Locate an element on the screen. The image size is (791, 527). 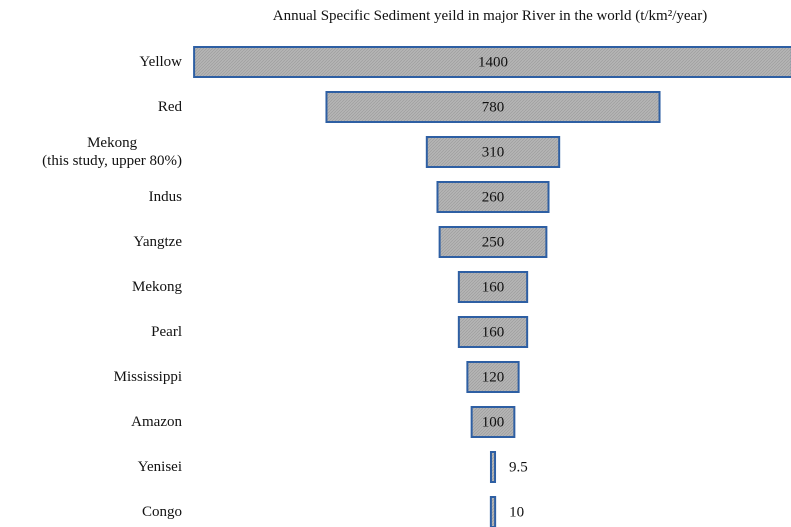
value-label: 120 is located at coordinates (493, 377).